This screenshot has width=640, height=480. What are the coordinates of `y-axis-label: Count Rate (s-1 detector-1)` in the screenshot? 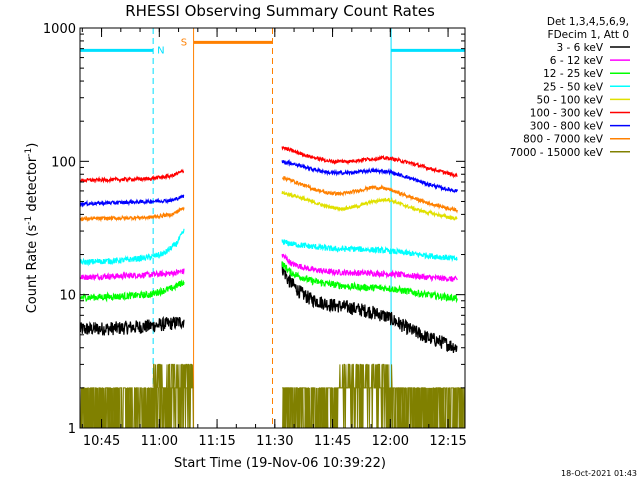 It's located at (32, 228).